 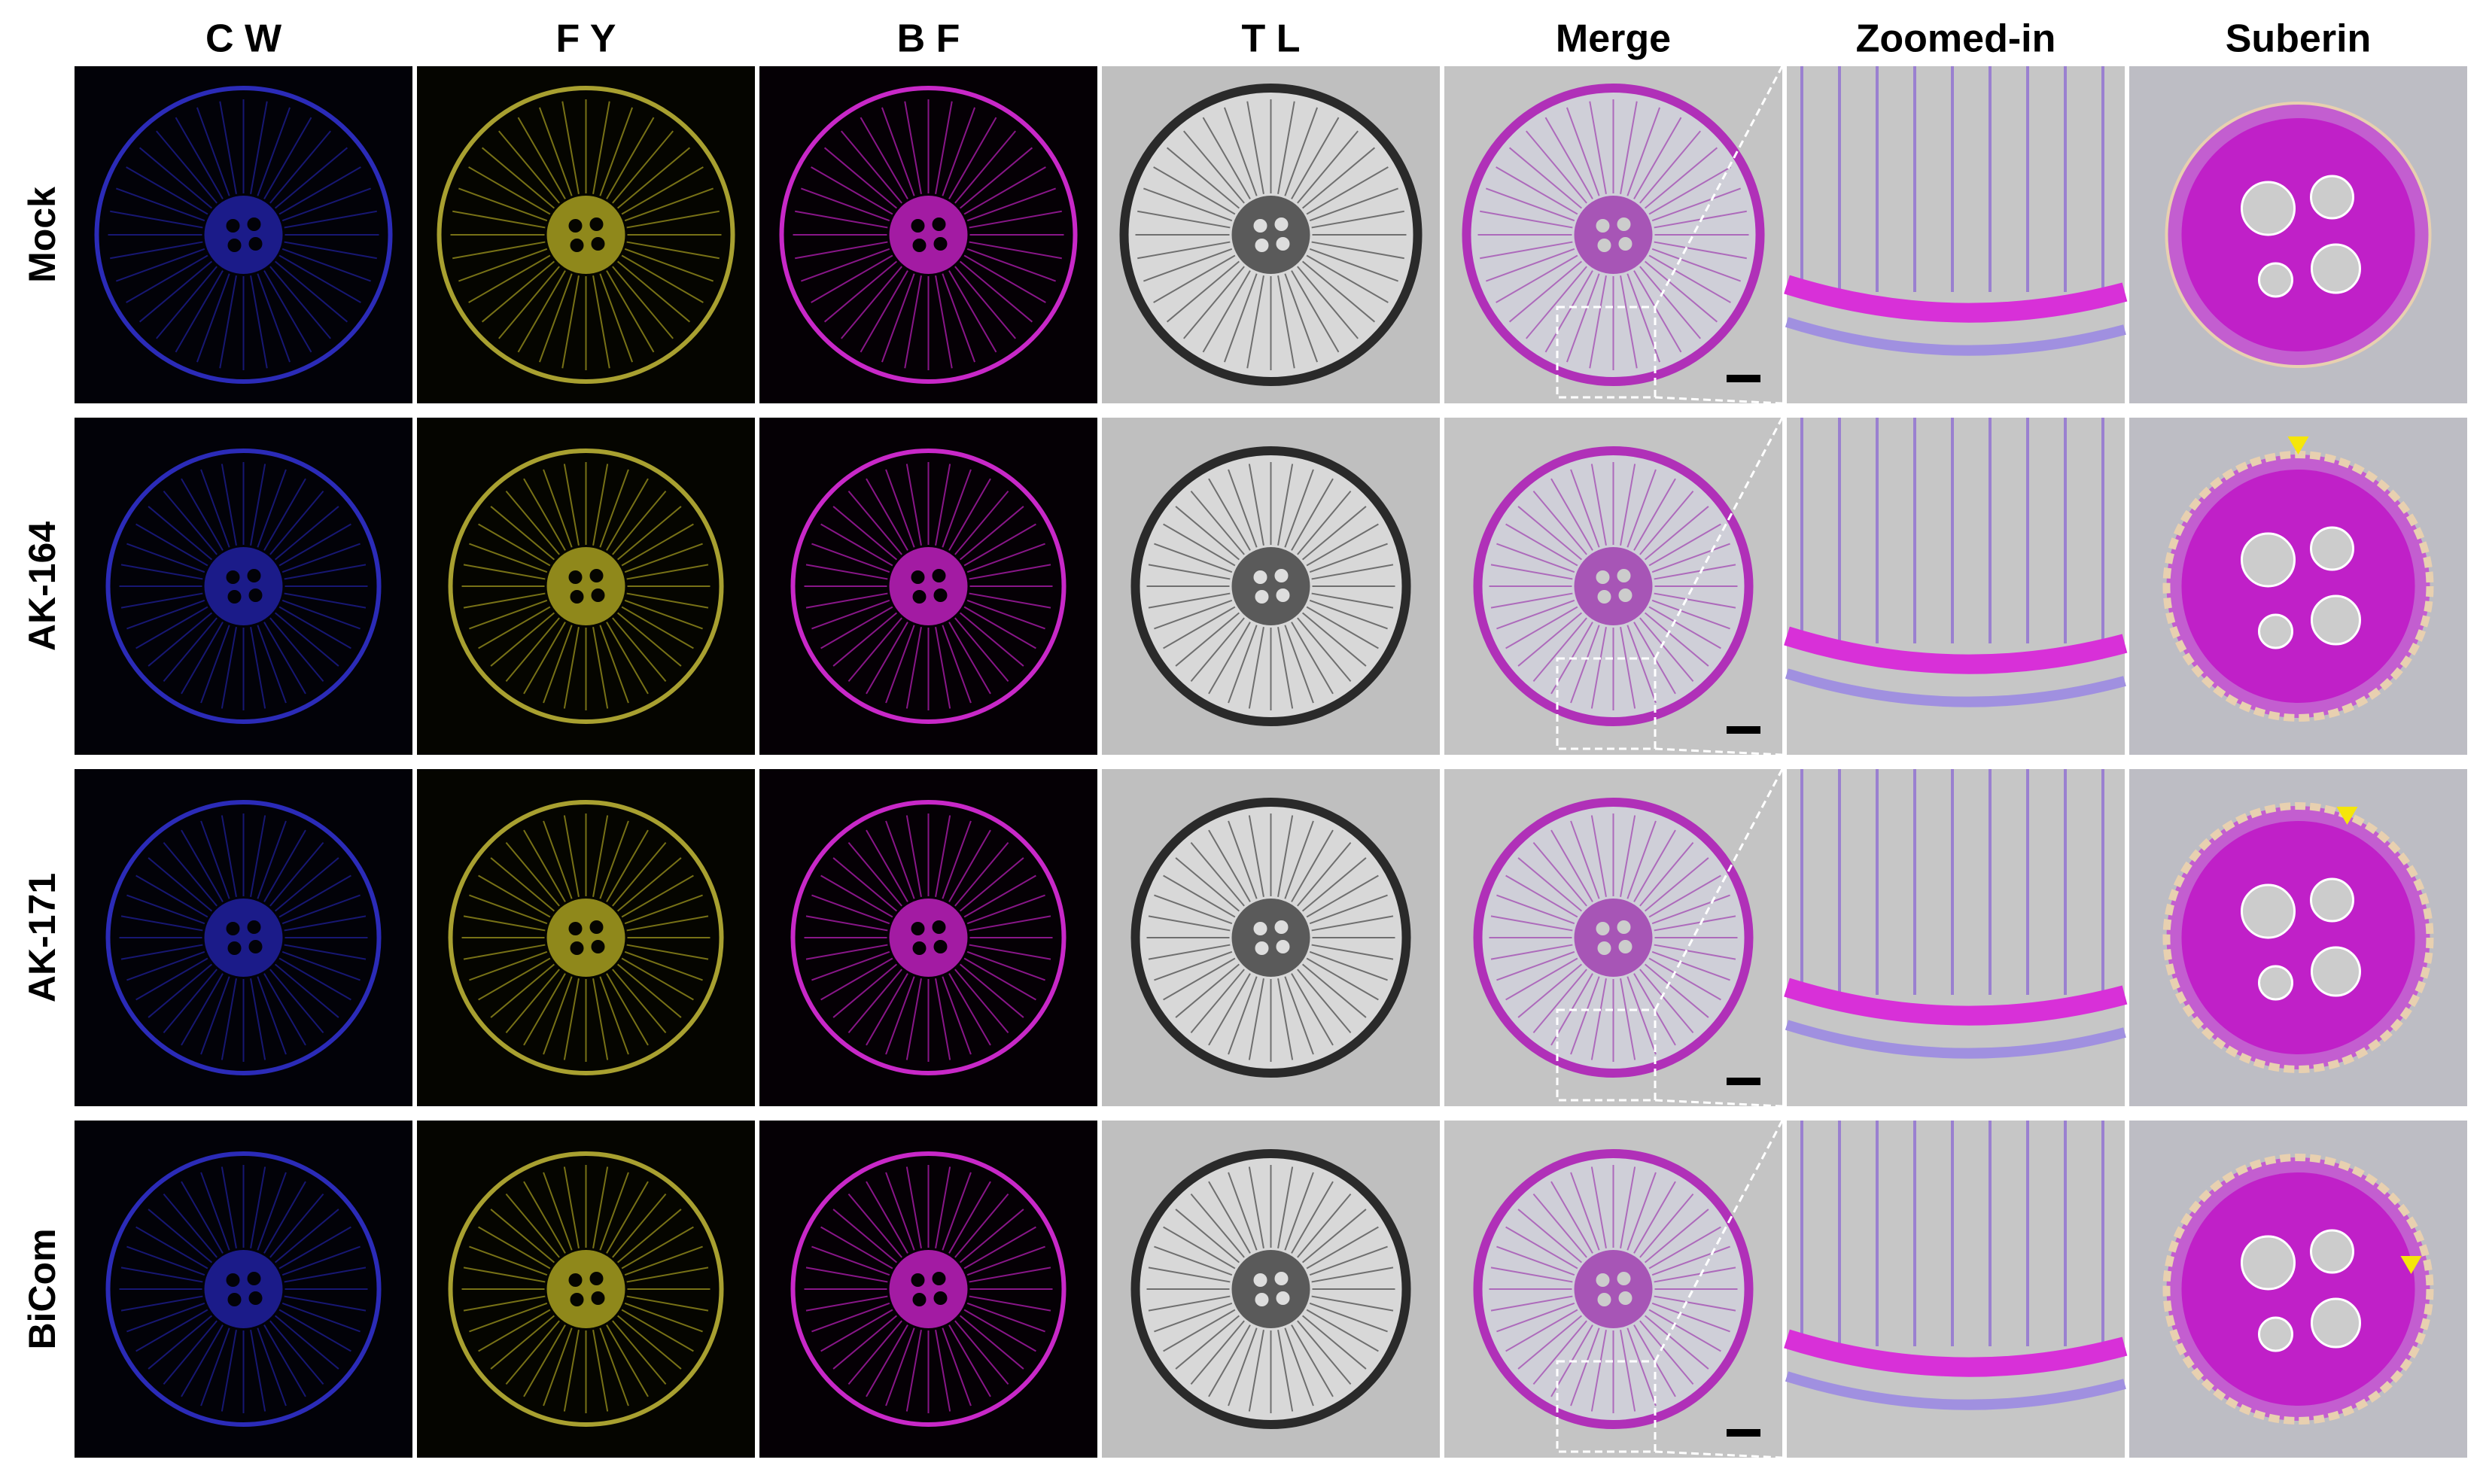 I want to click on zoom-box, so click(x=1606, y=703).